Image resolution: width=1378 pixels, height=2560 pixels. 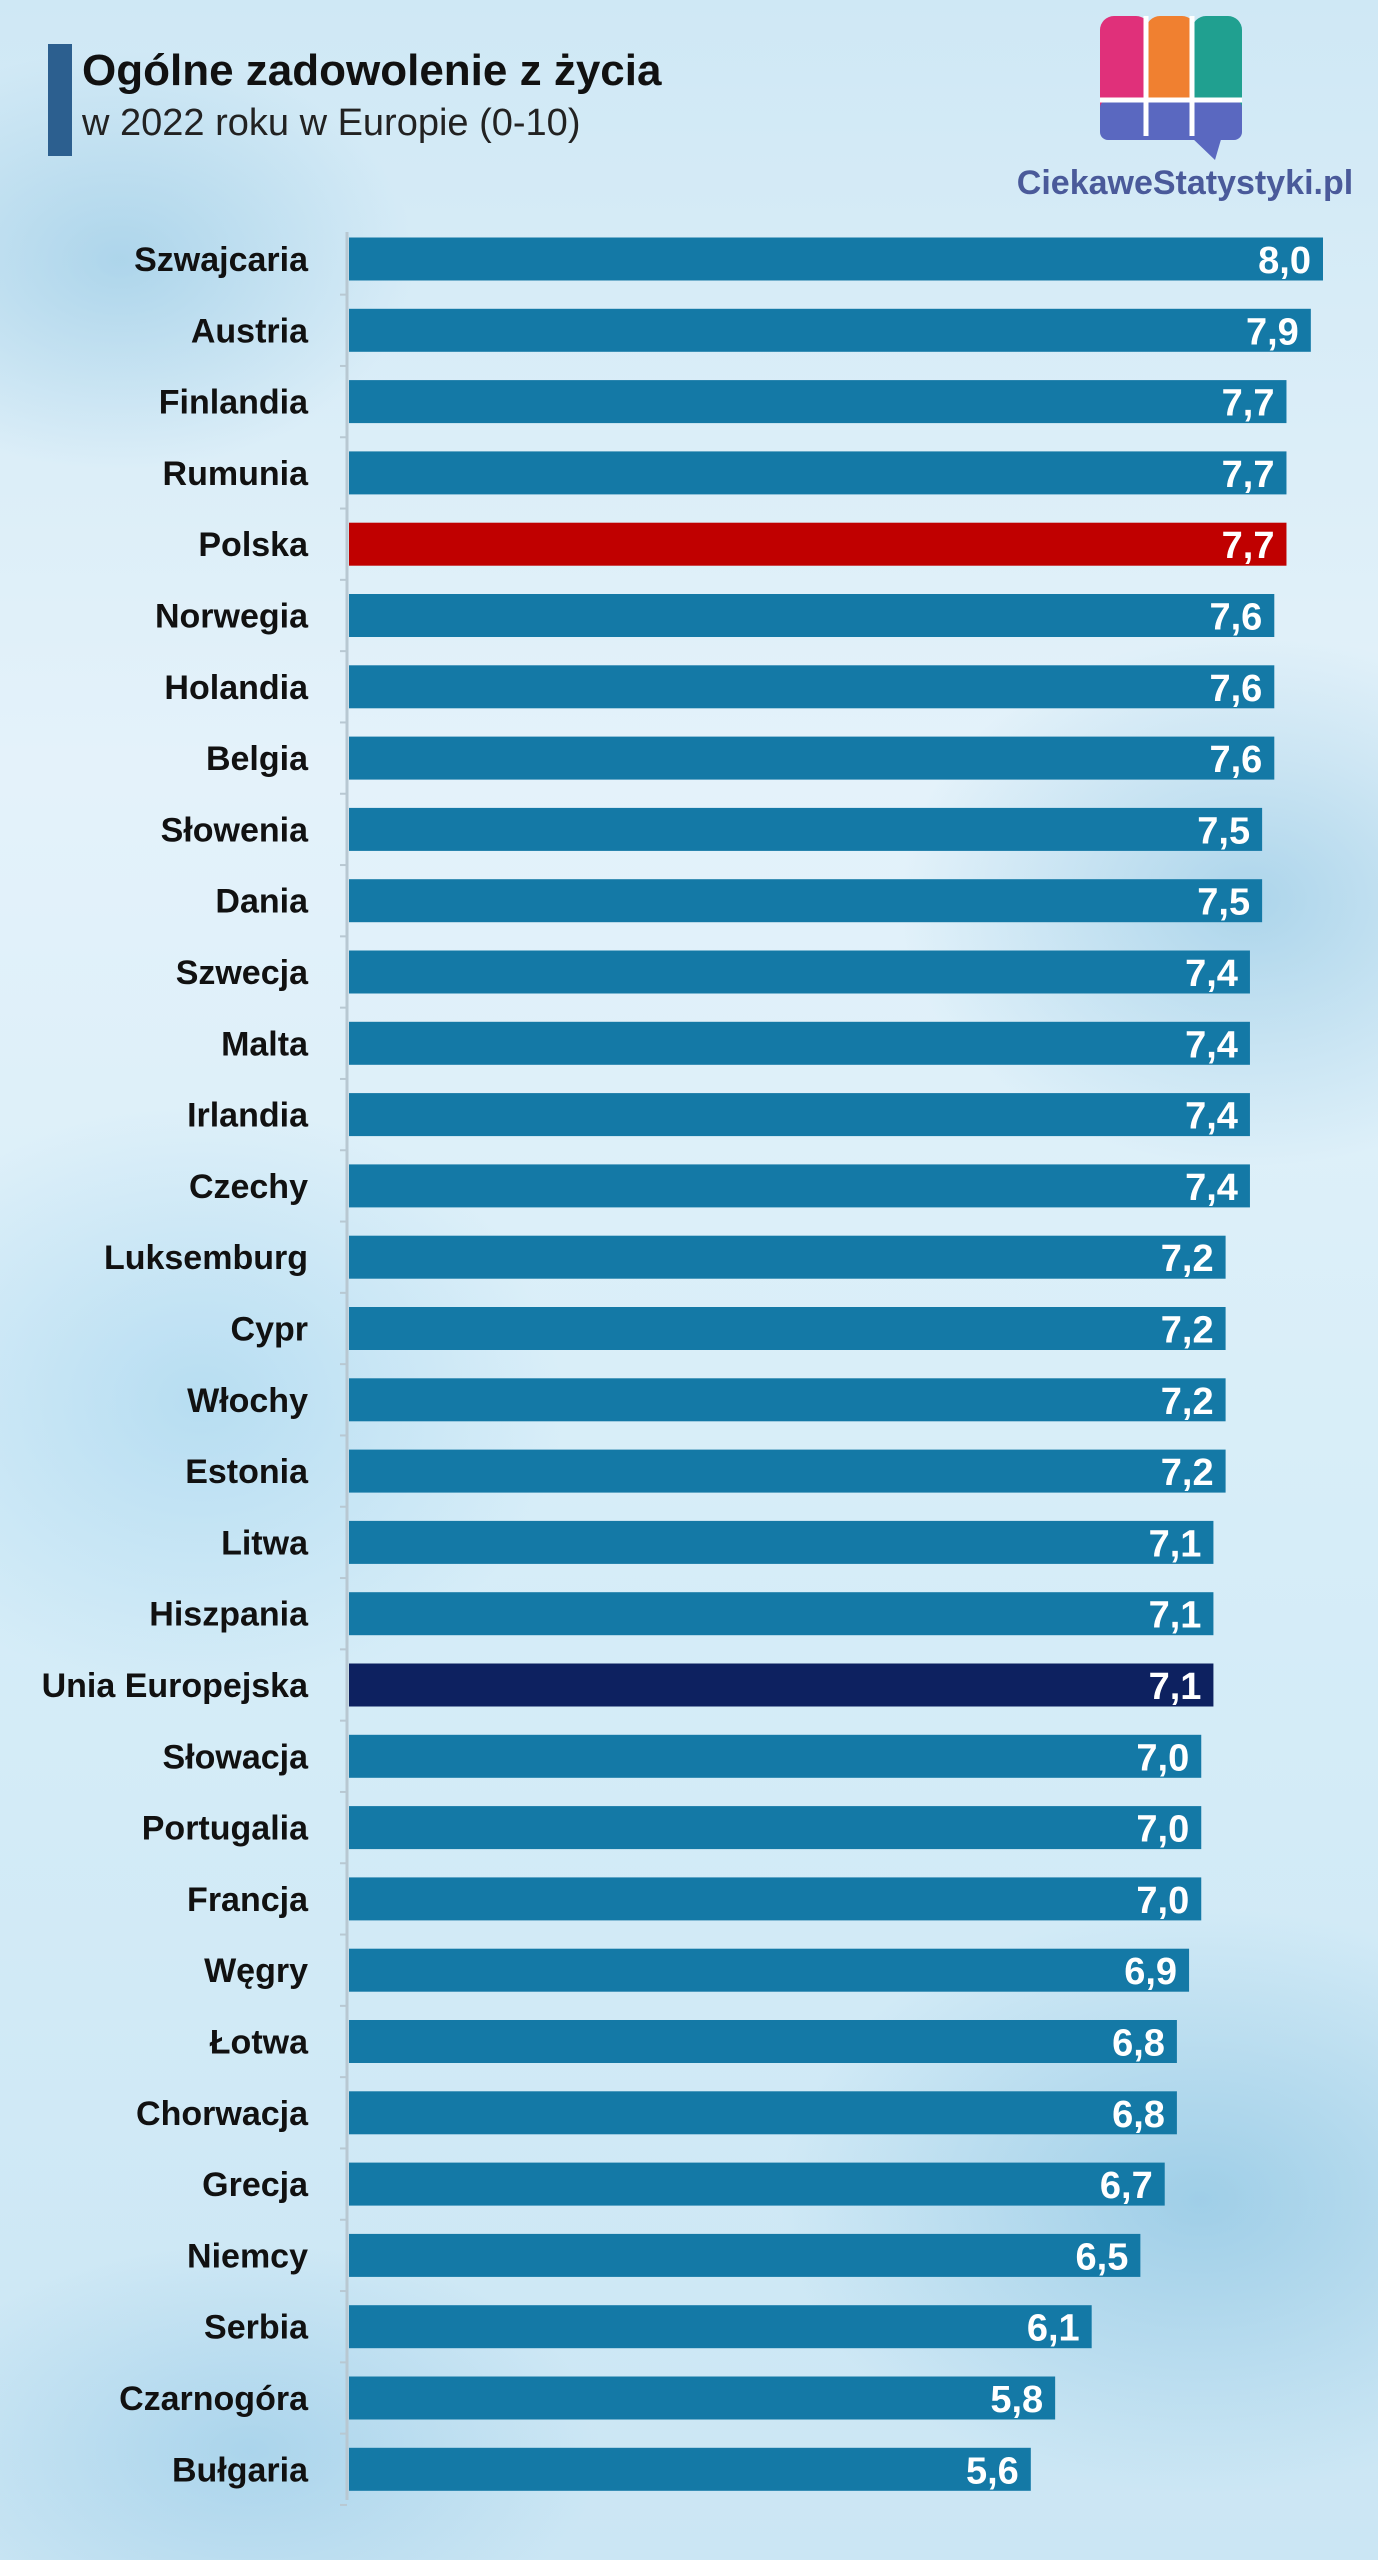 I want to click on category-label: Holandia, so click(x=236, y=688).